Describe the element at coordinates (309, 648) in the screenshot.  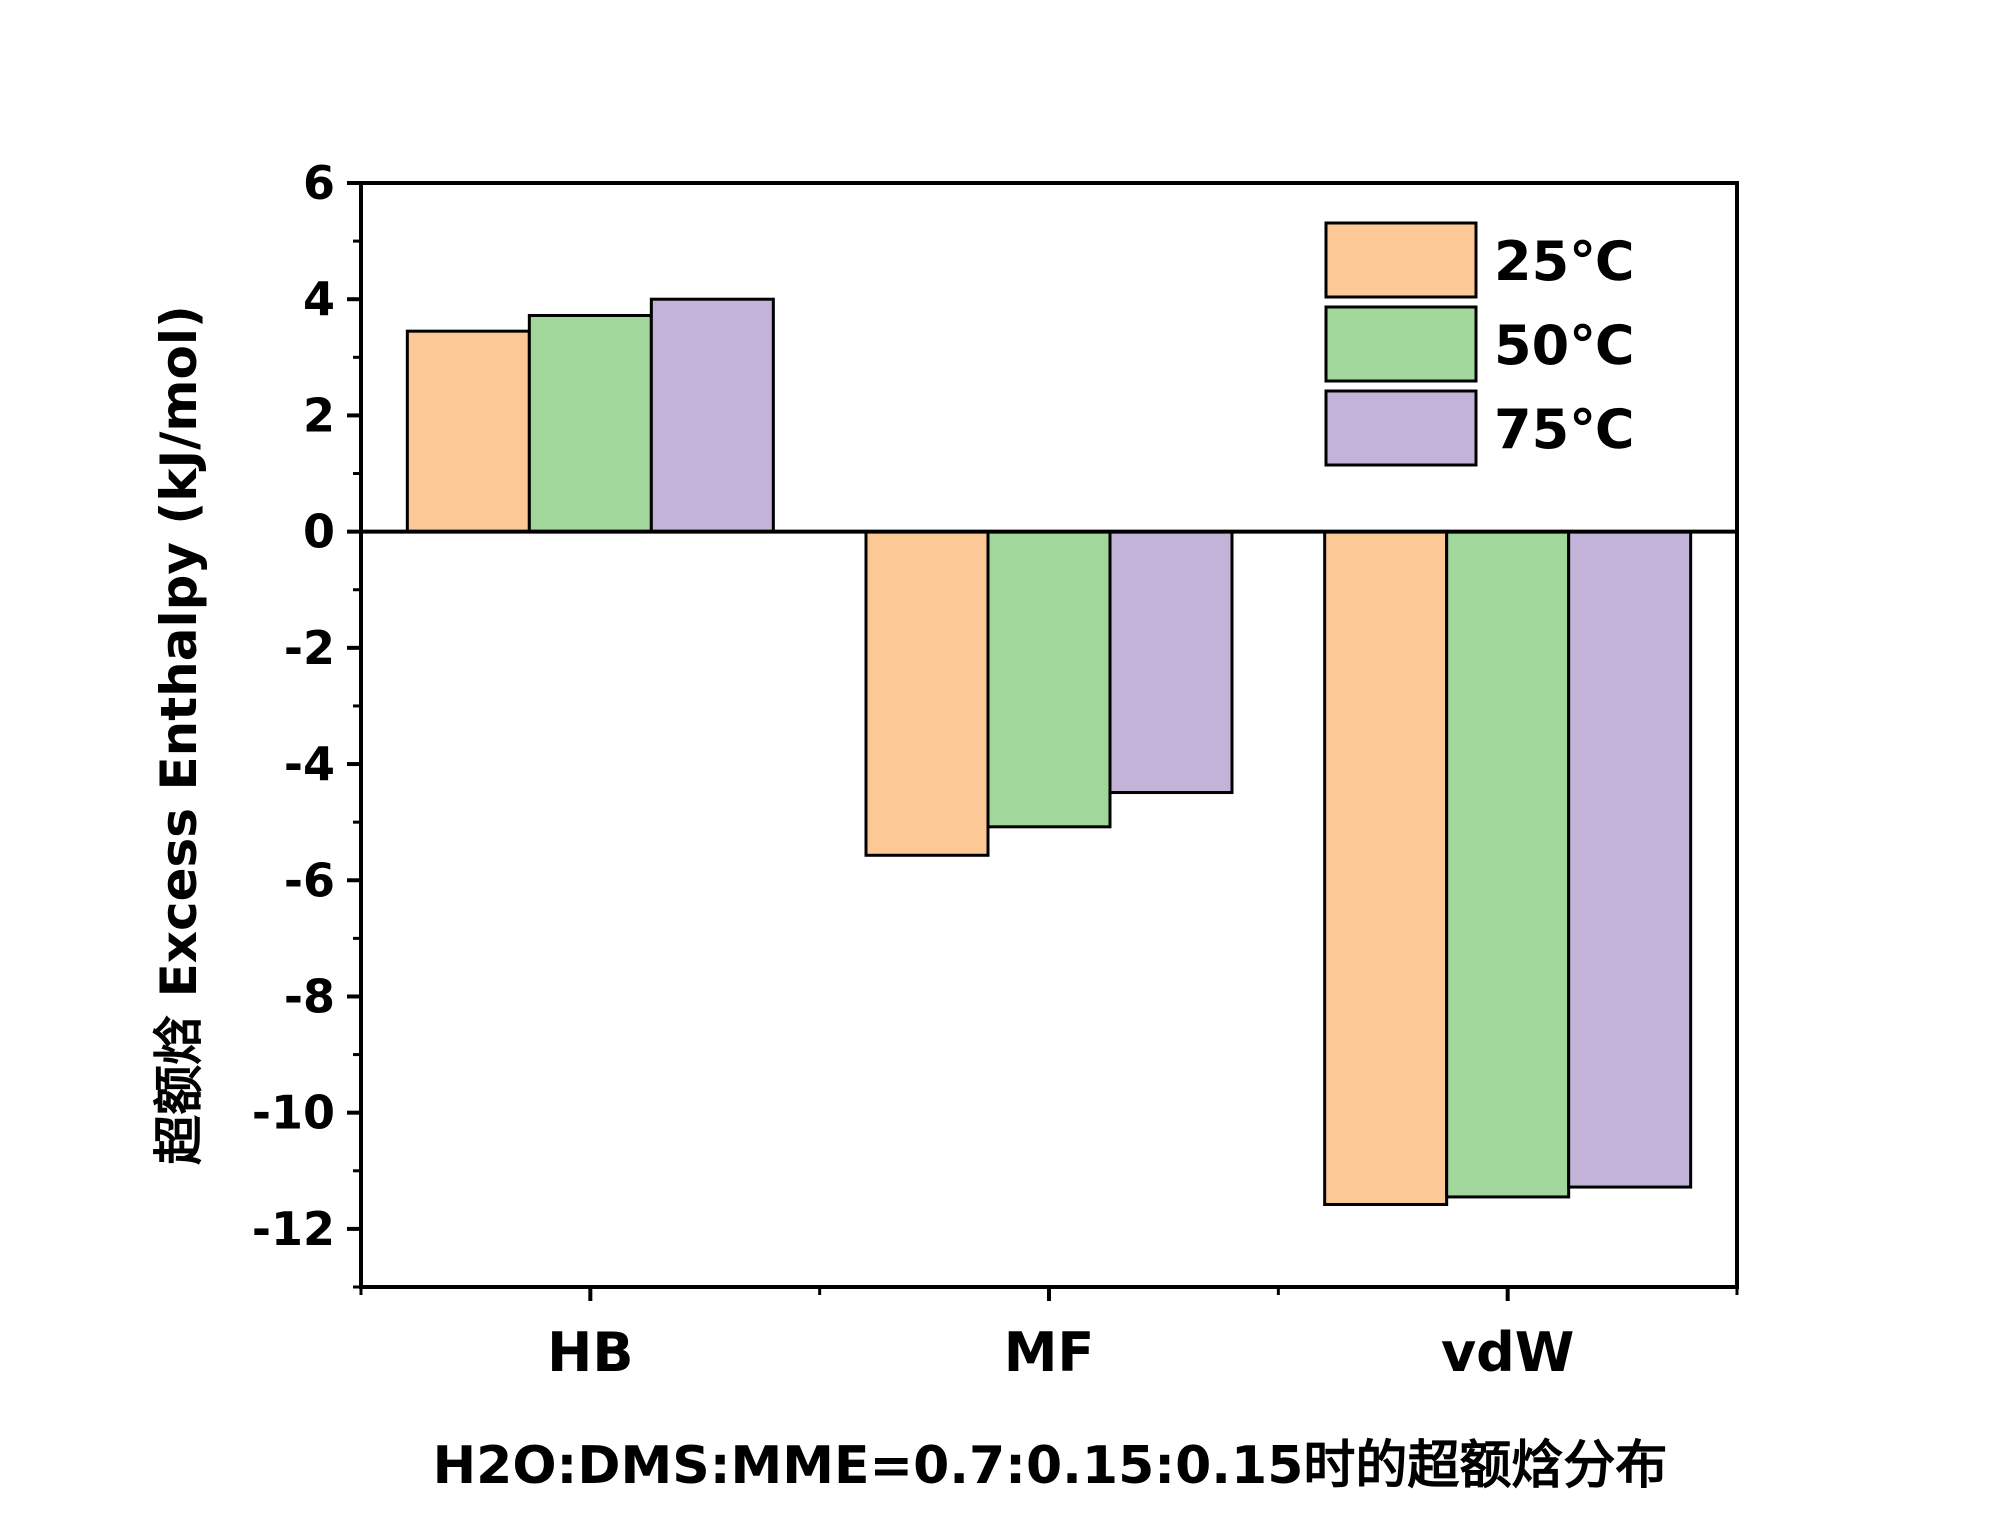
I see `y-tick-label: -2` at that location.